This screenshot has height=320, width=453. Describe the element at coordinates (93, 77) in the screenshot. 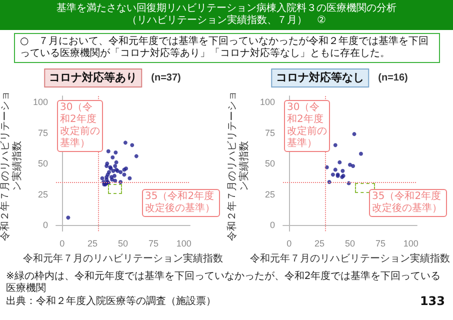

I see `chart-title: コロナ対応等あり` at that location.